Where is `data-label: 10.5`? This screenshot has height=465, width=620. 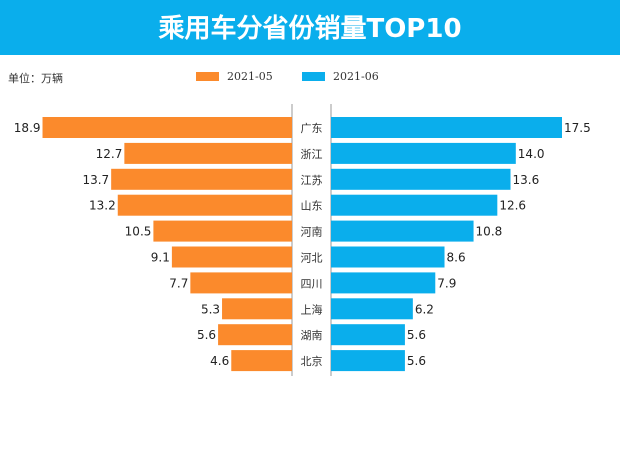
data-label: 10.5 is located at coordinates (138, 232).